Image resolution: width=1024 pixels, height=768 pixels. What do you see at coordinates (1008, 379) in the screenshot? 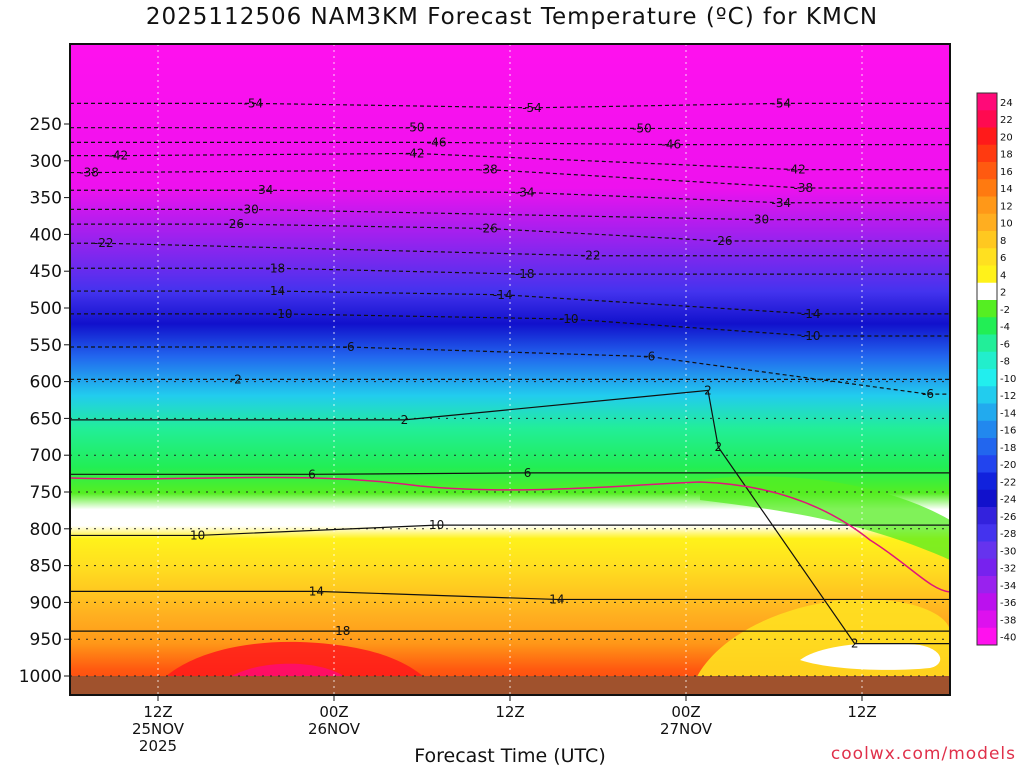
I see `colorbar-label: -10` at bounding box center [1008, 379].